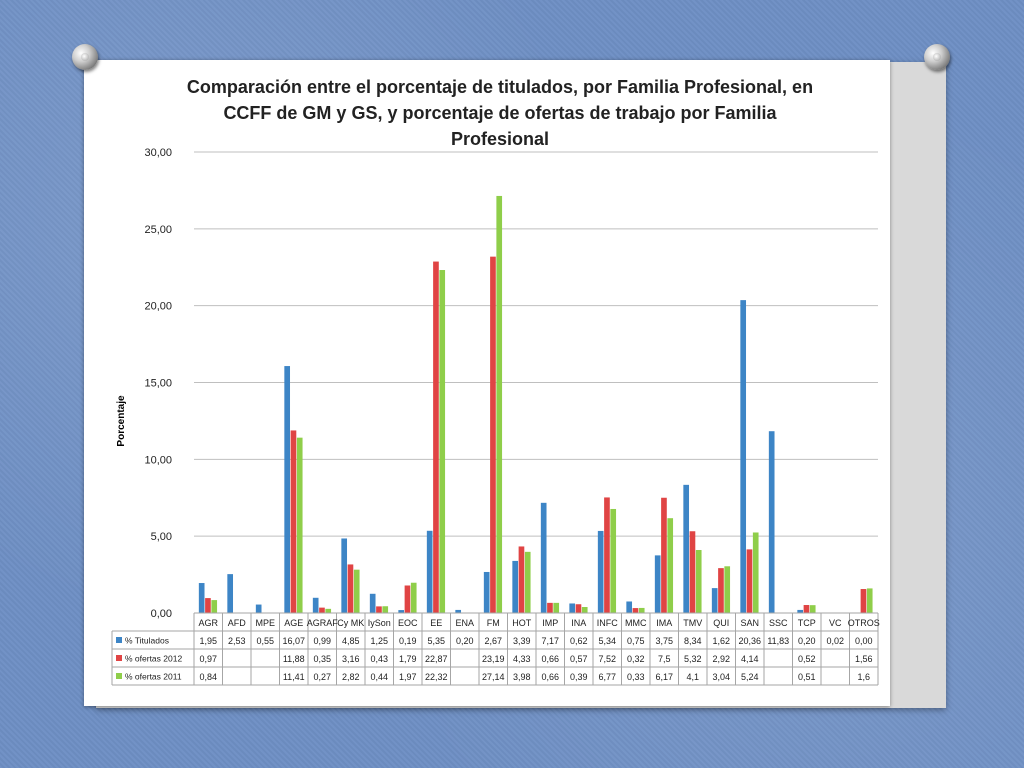  Describe the element at coordinates (208, 677) in the screenshot. I see `data-label: 0,84` at that location.